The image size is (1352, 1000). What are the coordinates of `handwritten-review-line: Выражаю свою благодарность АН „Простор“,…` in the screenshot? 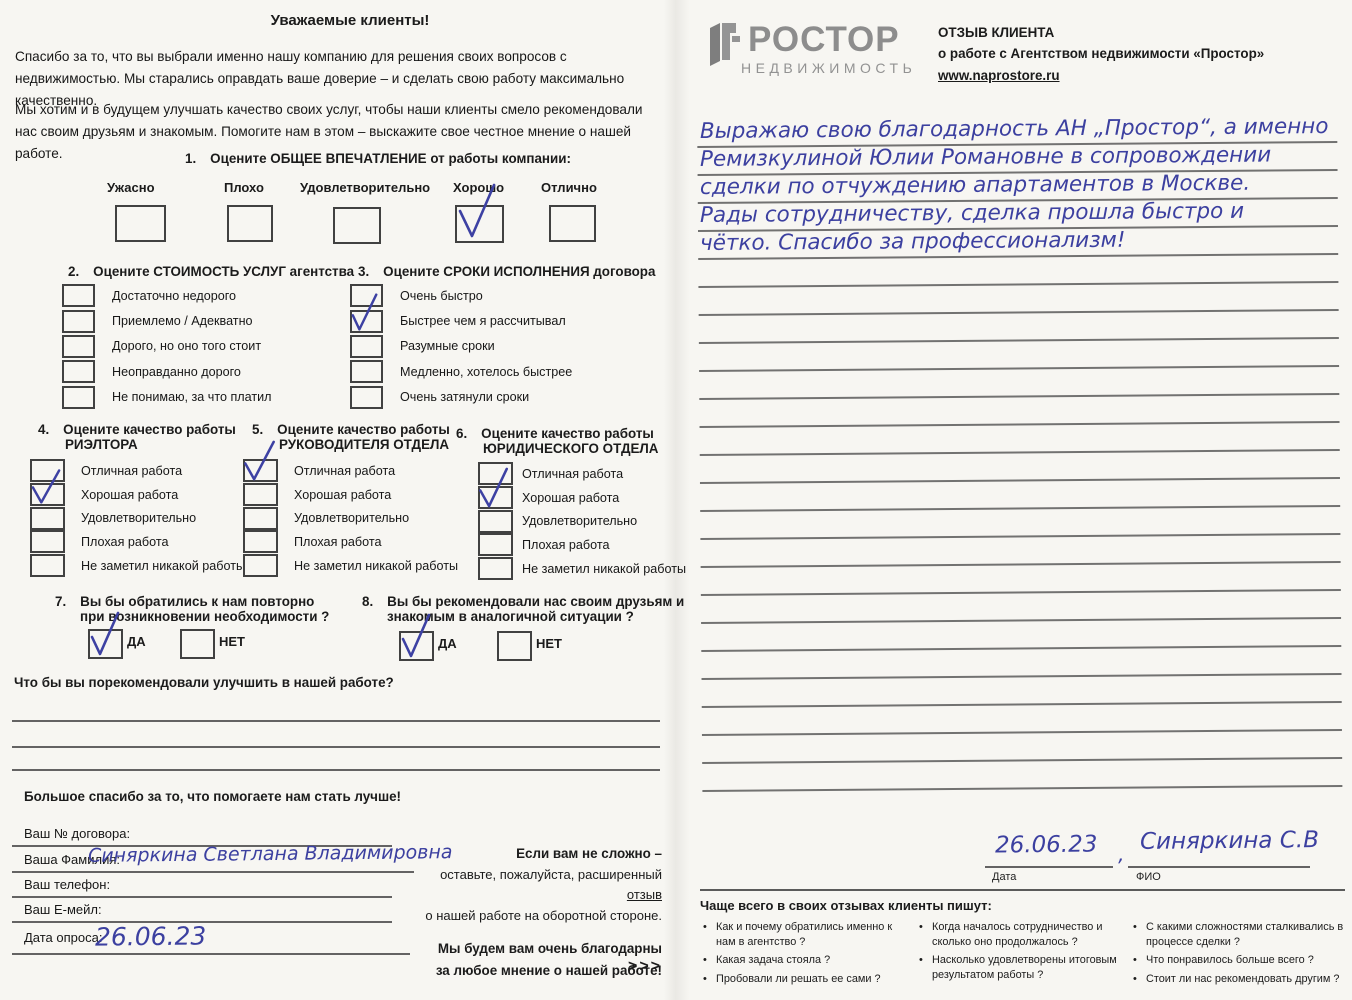 It's located at (1014, 129).